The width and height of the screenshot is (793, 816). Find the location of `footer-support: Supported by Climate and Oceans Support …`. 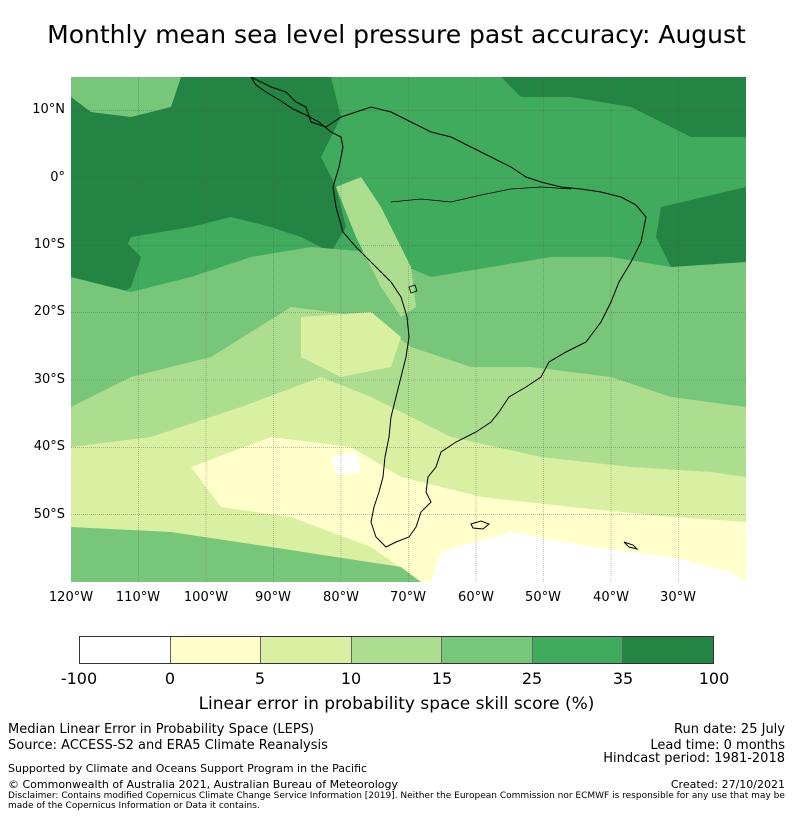

footer-support: Supported by Climate and Oceans Support … is located at coordinates (188, 768).